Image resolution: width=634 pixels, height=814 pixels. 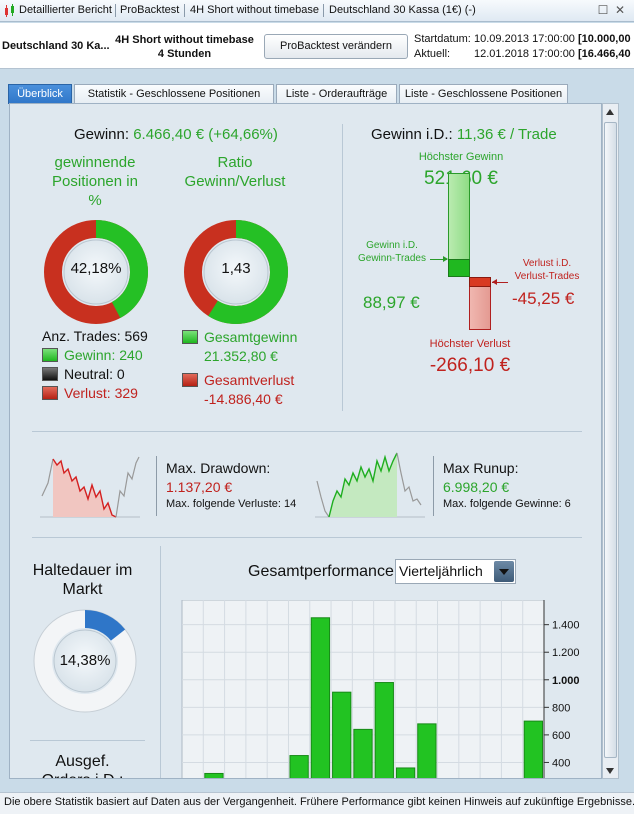 I want to click on runup-sparkline, so click(x=370, y=485).